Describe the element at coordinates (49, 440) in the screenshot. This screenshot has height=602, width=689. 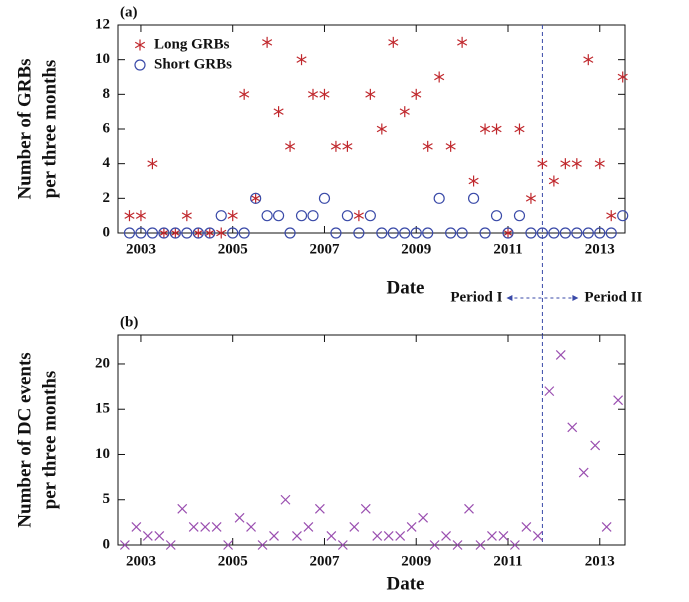
I see `y-axis-label: per three months` at that location.